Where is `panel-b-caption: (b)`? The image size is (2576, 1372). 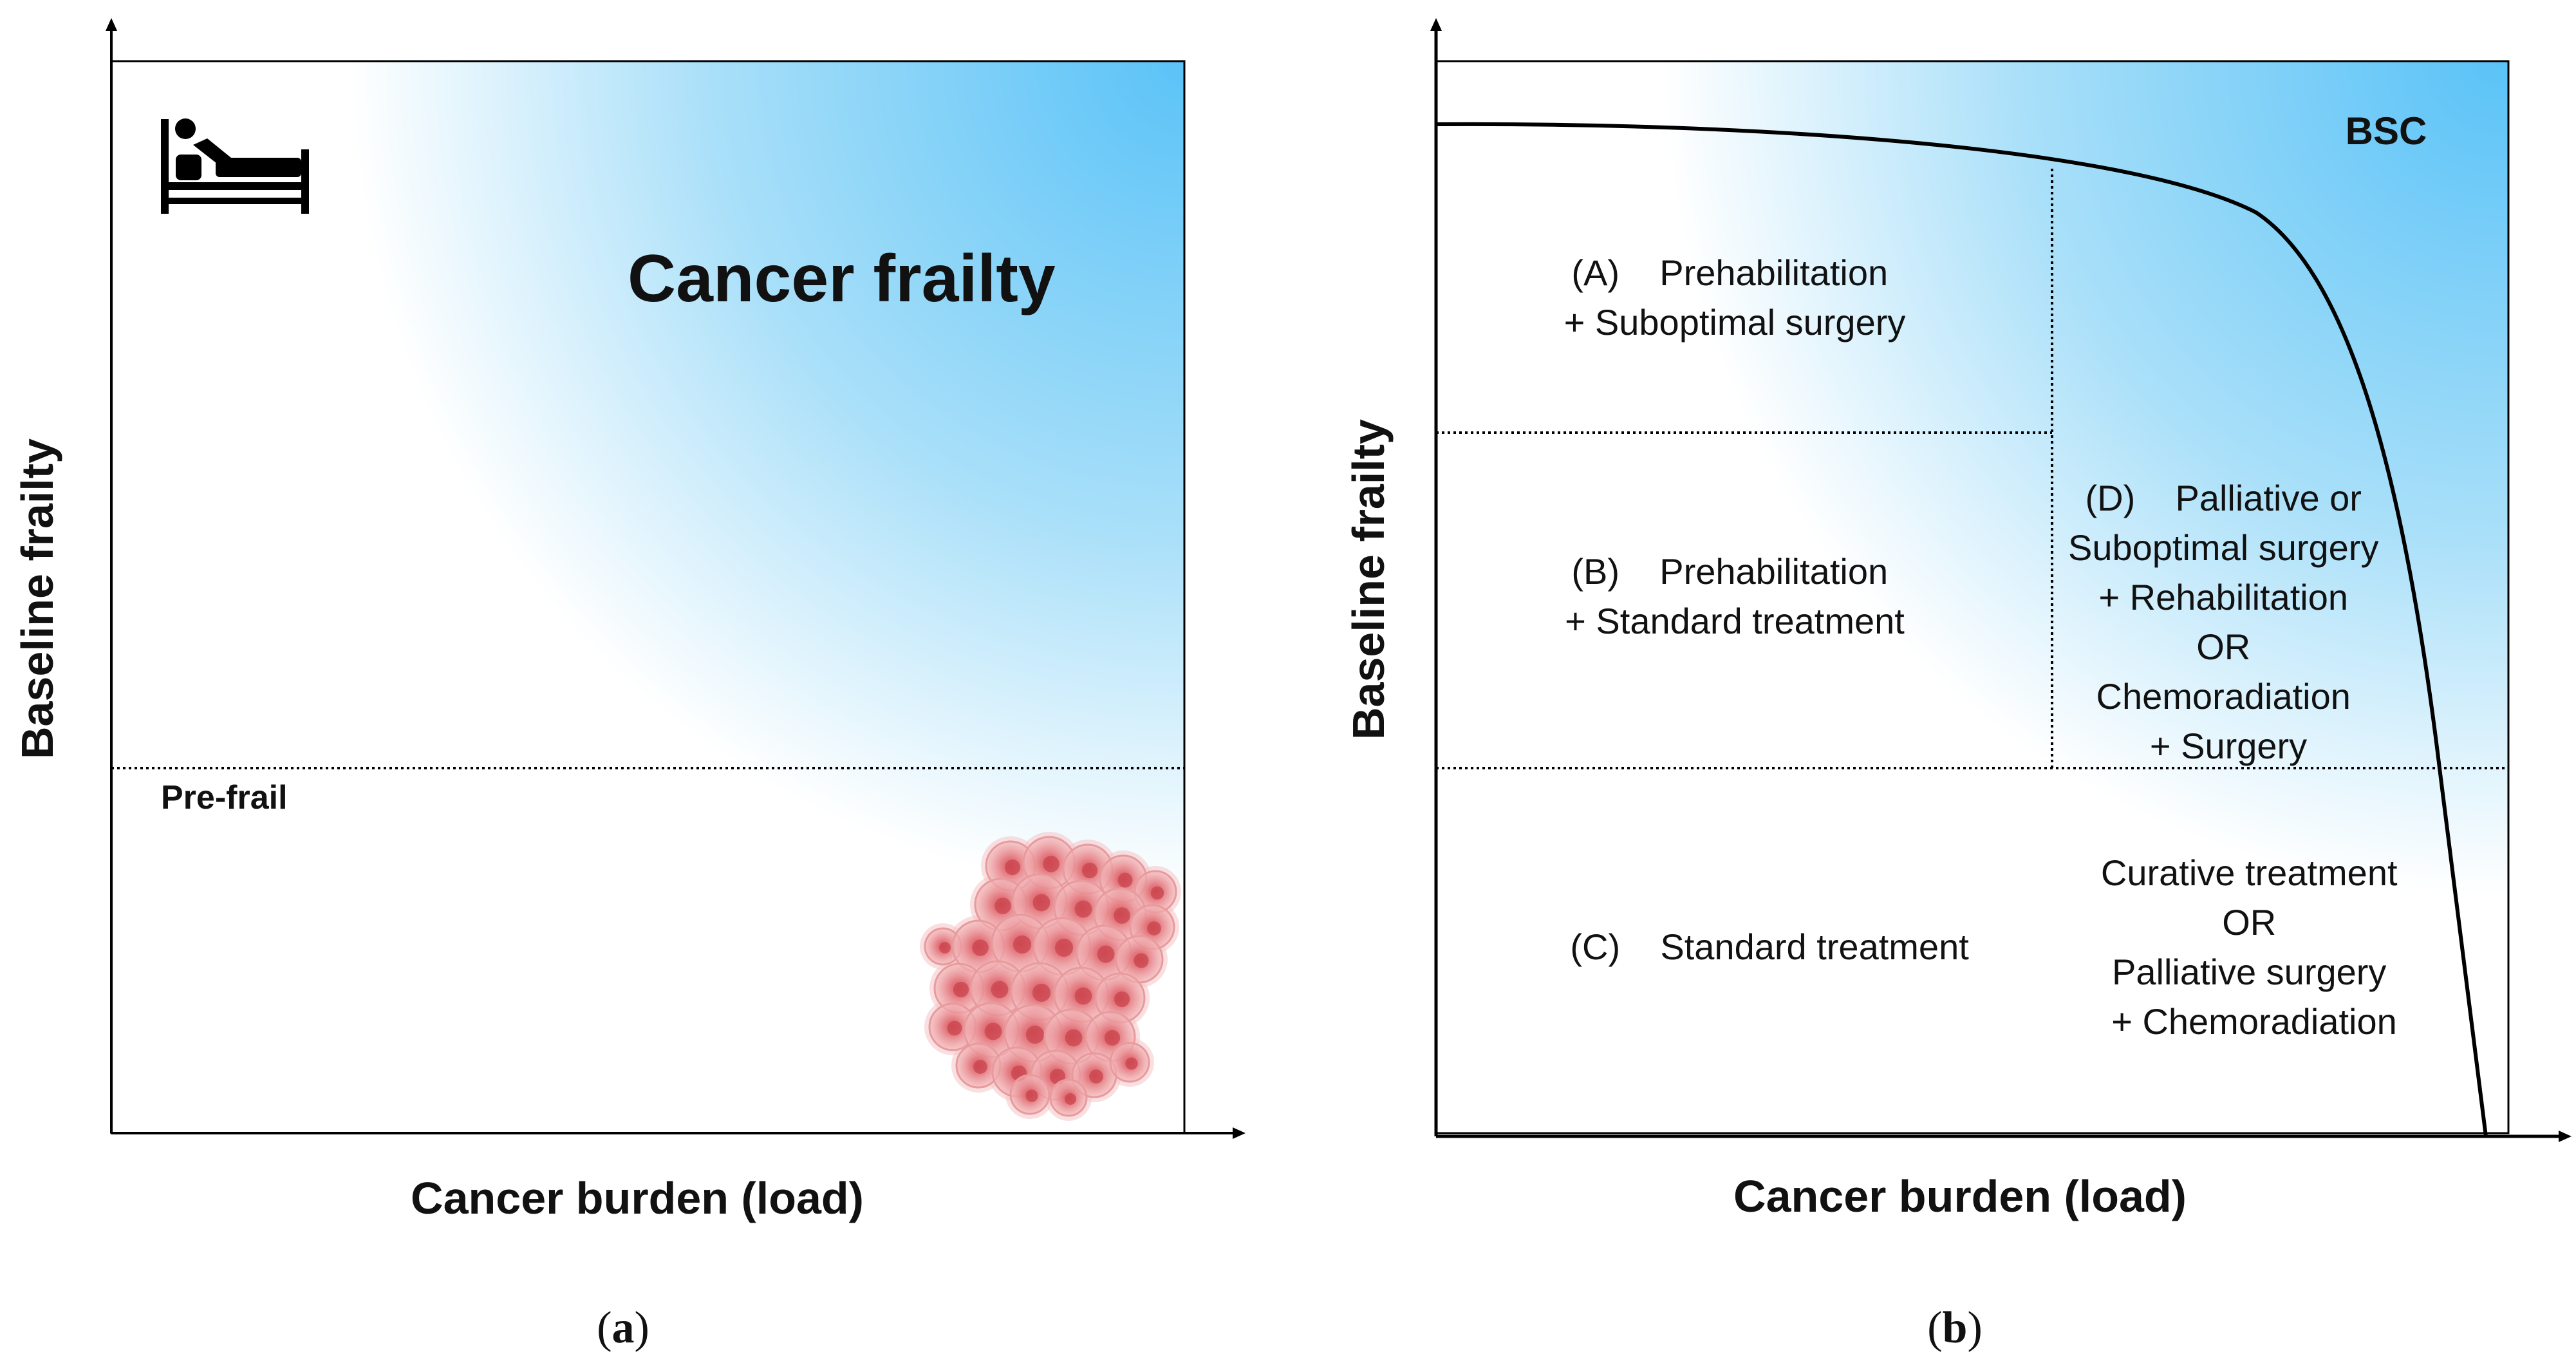 panel-b-caption: (b) is located at coordinates (1955, 1328).